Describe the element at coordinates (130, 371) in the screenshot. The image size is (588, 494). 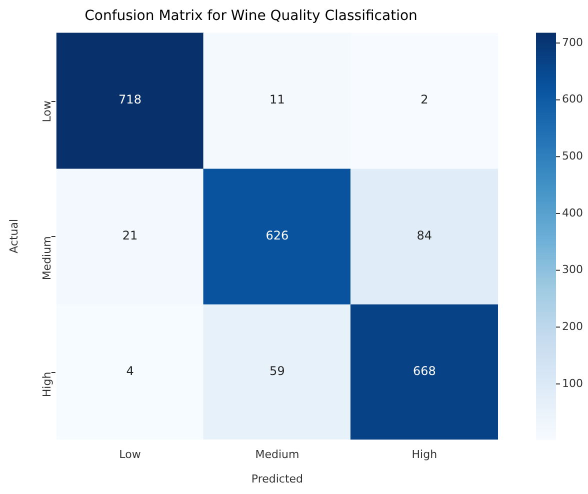
I see `data-label: 4` at that location.